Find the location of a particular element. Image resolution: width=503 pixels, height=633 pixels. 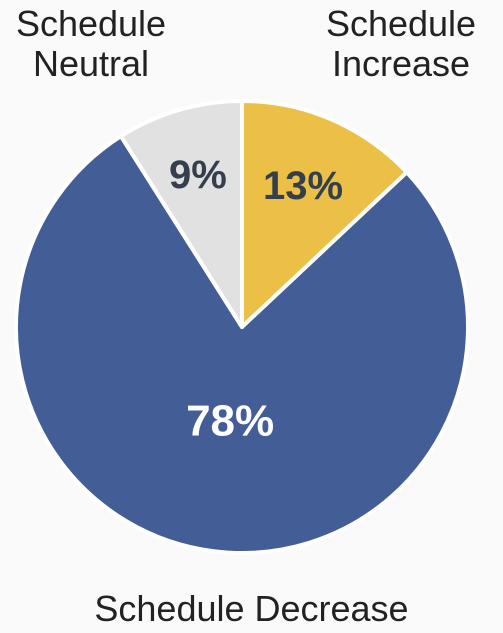

pie-slice-schedule-increase is located at coordinates (324, 214).